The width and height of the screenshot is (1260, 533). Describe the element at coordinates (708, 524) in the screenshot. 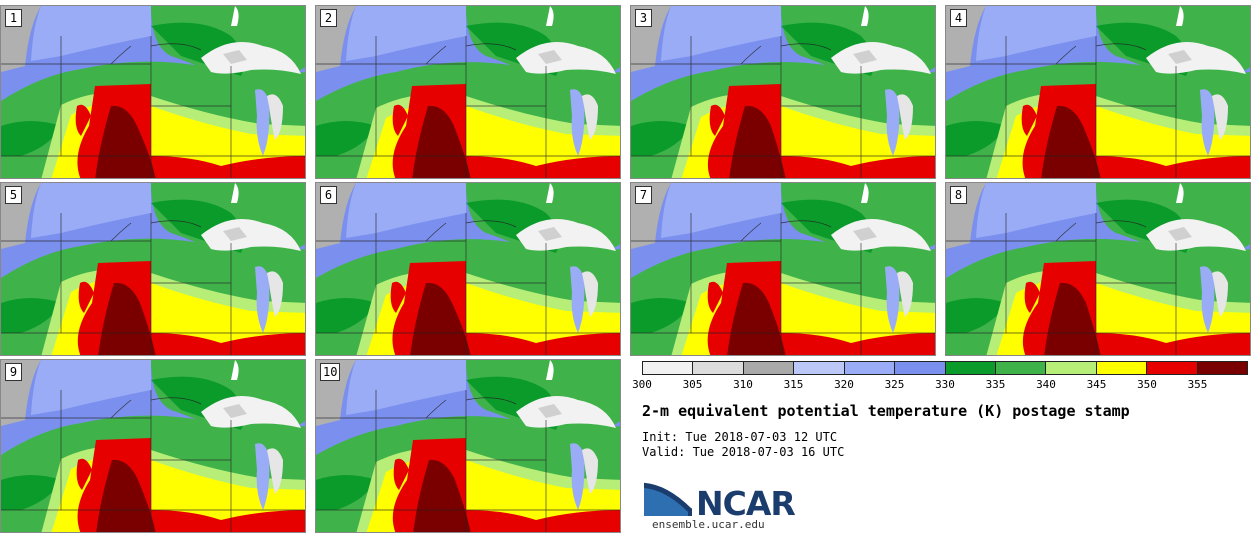

I see `logo-url: ensemble.ucar.edu` at that location.